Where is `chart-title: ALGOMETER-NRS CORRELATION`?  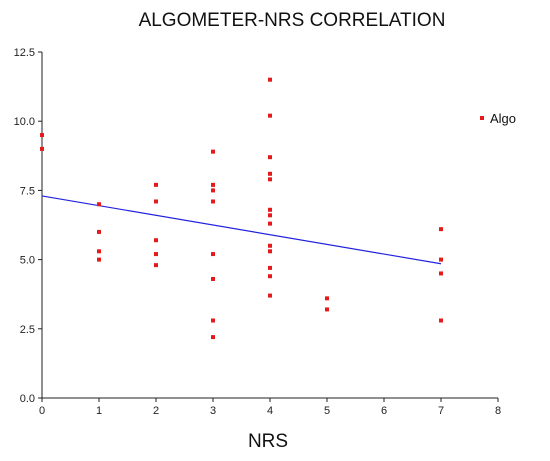
chart-title: ALGOMETER-NRS CORRELATION is located at coordinates (292, 20).